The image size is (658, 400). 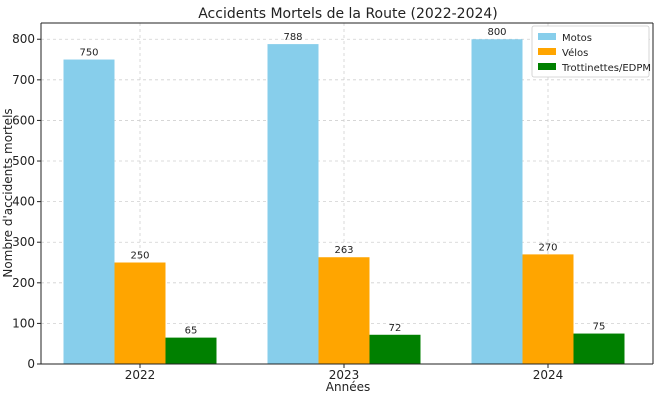 I want to click on bar-value-label: 75, so click(x=599, y=327).